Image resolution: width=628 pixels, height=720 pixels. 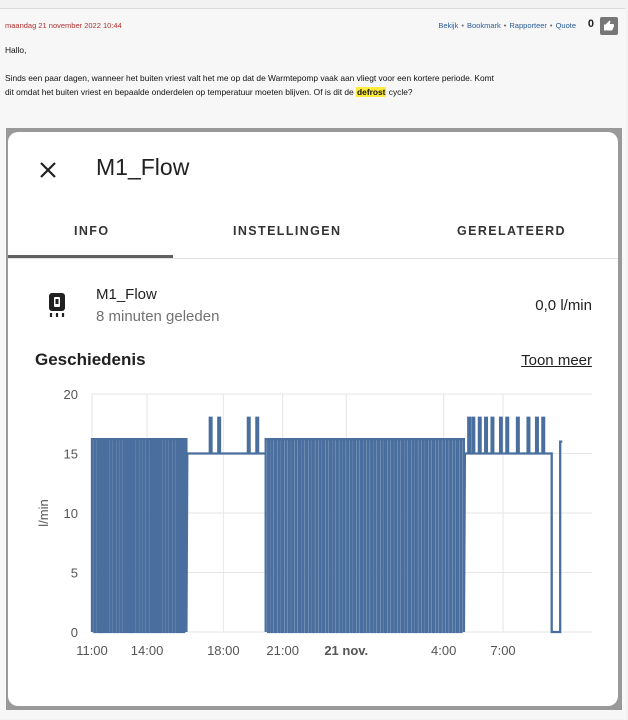 I want to click on x-tick-label: 11:00, so click(x=92, y=650).